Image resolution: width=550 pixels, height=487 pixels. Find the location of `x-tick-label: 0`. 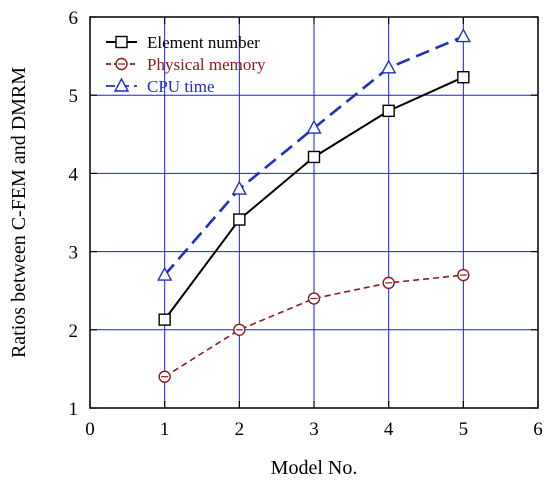

x-tick-label: 0 is located at coordinates (90, 429).